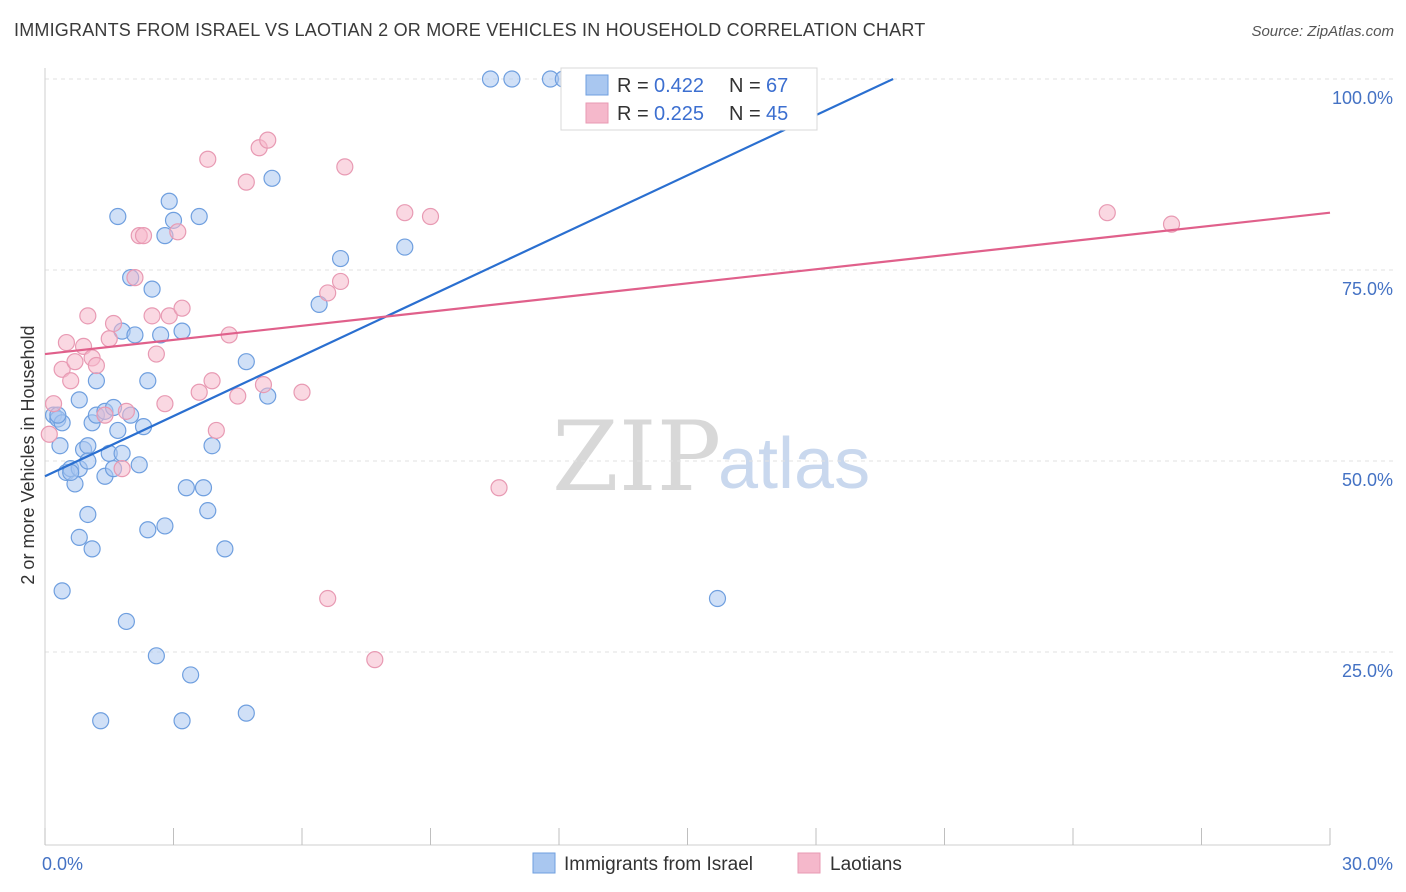 This screenshot has width=1406, height=892. Describe the element at coordinates (633, 86) in the screenshot. I see `legend-r-label-israel: R =` at that location.